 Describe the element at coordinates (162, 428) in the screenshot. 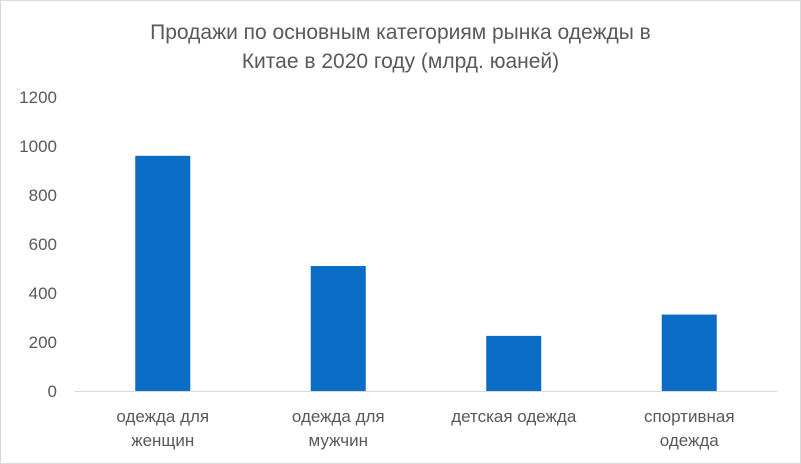

I see `x-category-label: одежда для женщин` at that location.